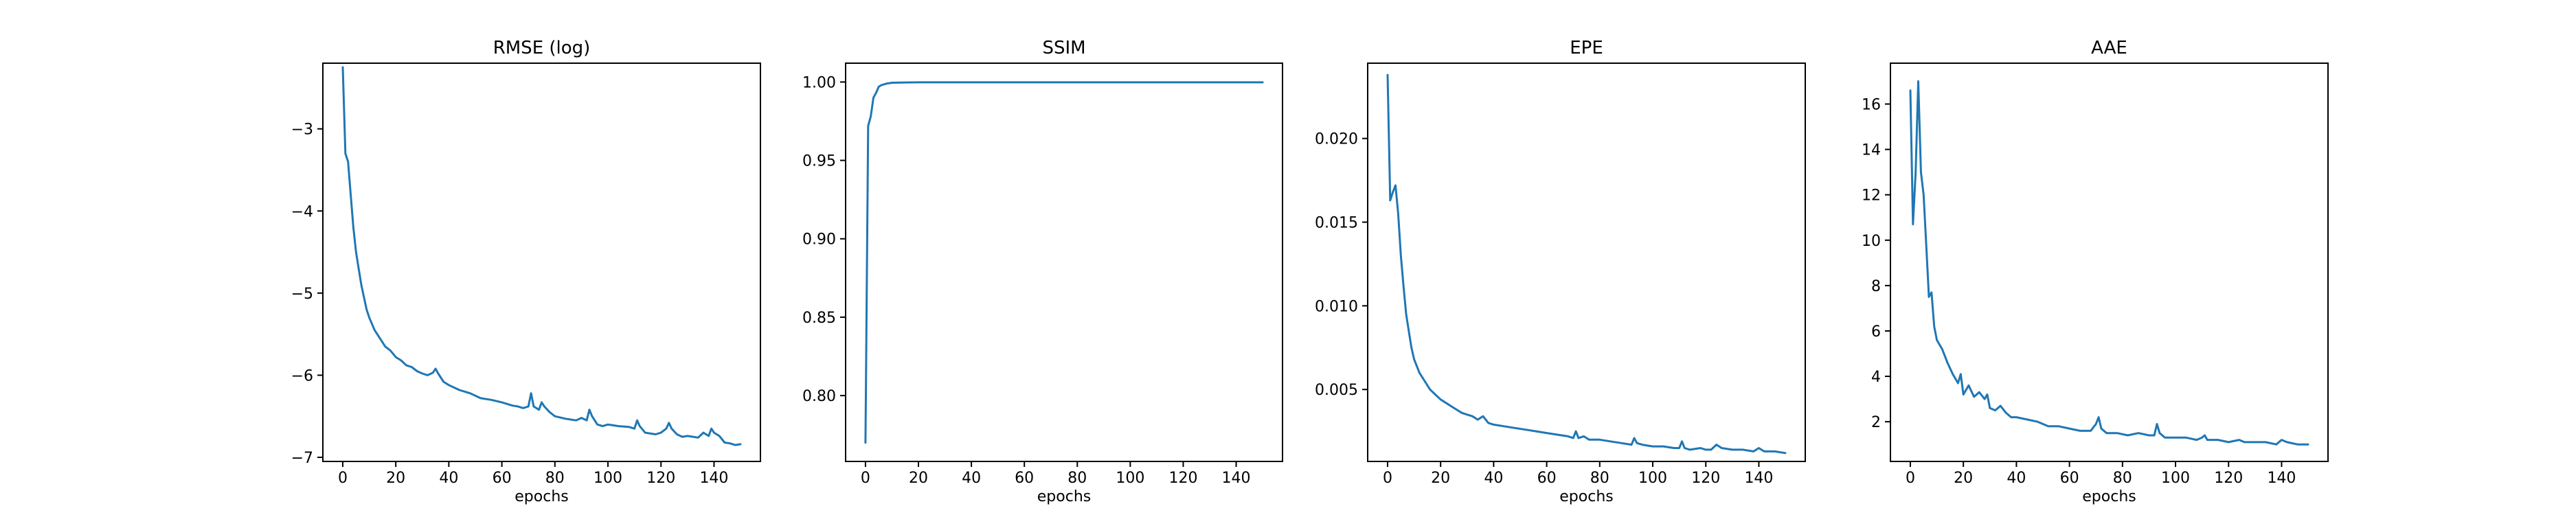 Image resolution: width=2576 pixels, height=515 pixels. What do you see at coordinates (1876, 378) in the screenshot?
I see `y-tick-label: 4` at bounding box center [1876, 378].